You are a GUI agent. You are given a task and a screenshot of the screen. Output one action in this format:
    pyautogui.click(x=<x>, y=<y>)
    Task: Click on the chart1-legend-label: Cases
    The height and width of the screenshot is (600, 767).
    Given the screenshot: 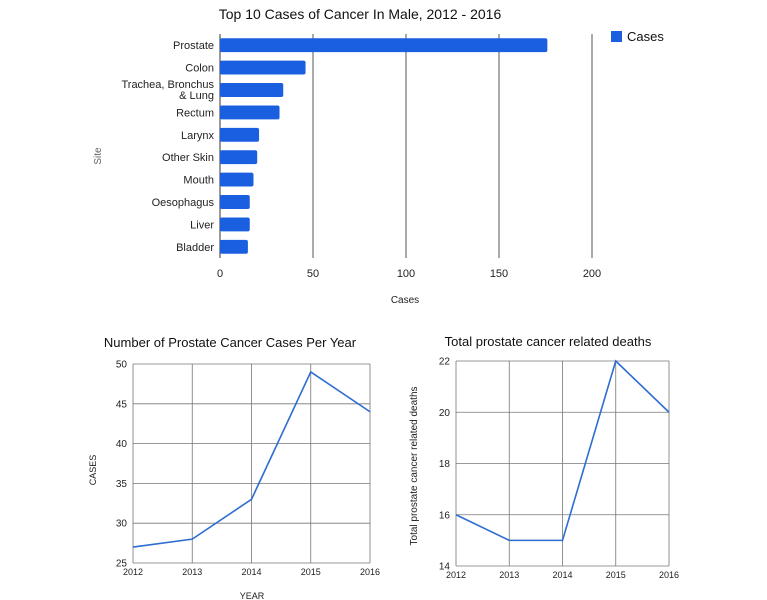 What is the action you would take?
    pyautogui.click(x=645, y=36)
    